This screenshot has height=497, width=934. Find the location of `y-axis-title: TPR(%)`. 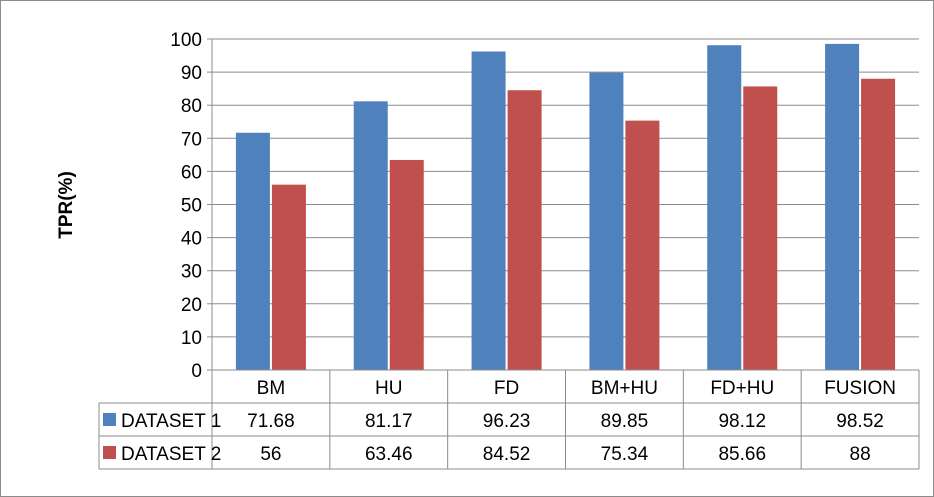

y-axis-title: TPR(%) is located at coordinates (66, 205).